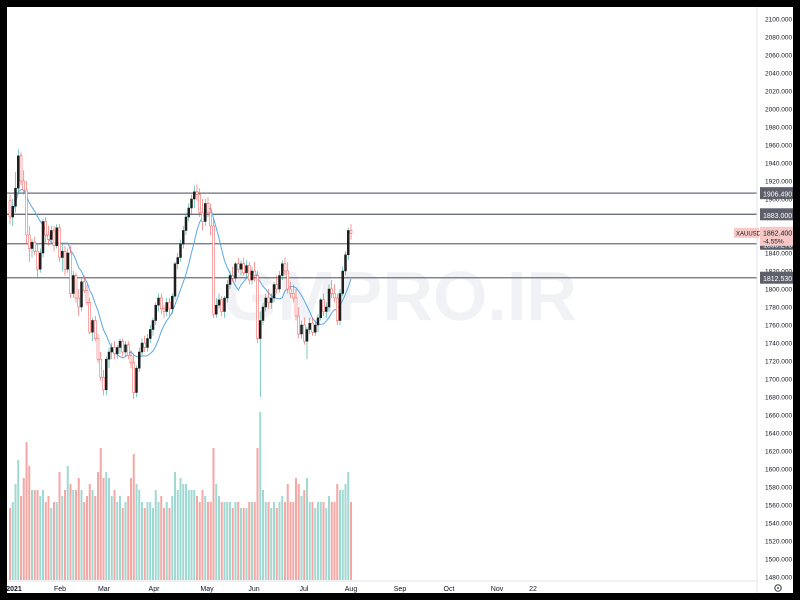  I want to click on y-tick-26: 2000.000, so click(778, 110).